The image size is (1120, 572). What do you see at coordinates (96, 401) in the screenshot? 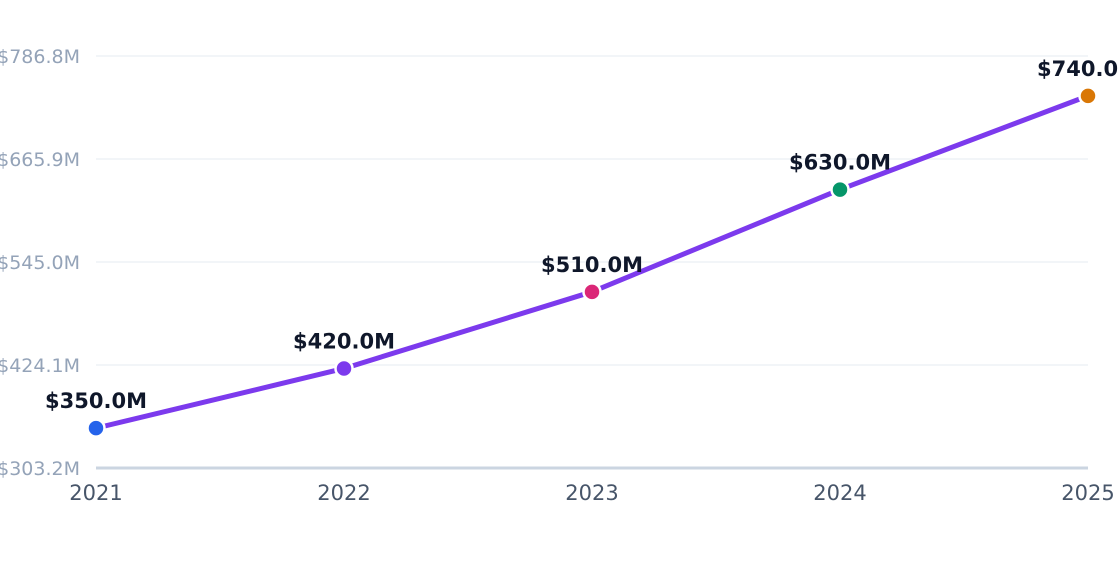
I see `data-label: $350.0M` at bounding box center [96, 401].